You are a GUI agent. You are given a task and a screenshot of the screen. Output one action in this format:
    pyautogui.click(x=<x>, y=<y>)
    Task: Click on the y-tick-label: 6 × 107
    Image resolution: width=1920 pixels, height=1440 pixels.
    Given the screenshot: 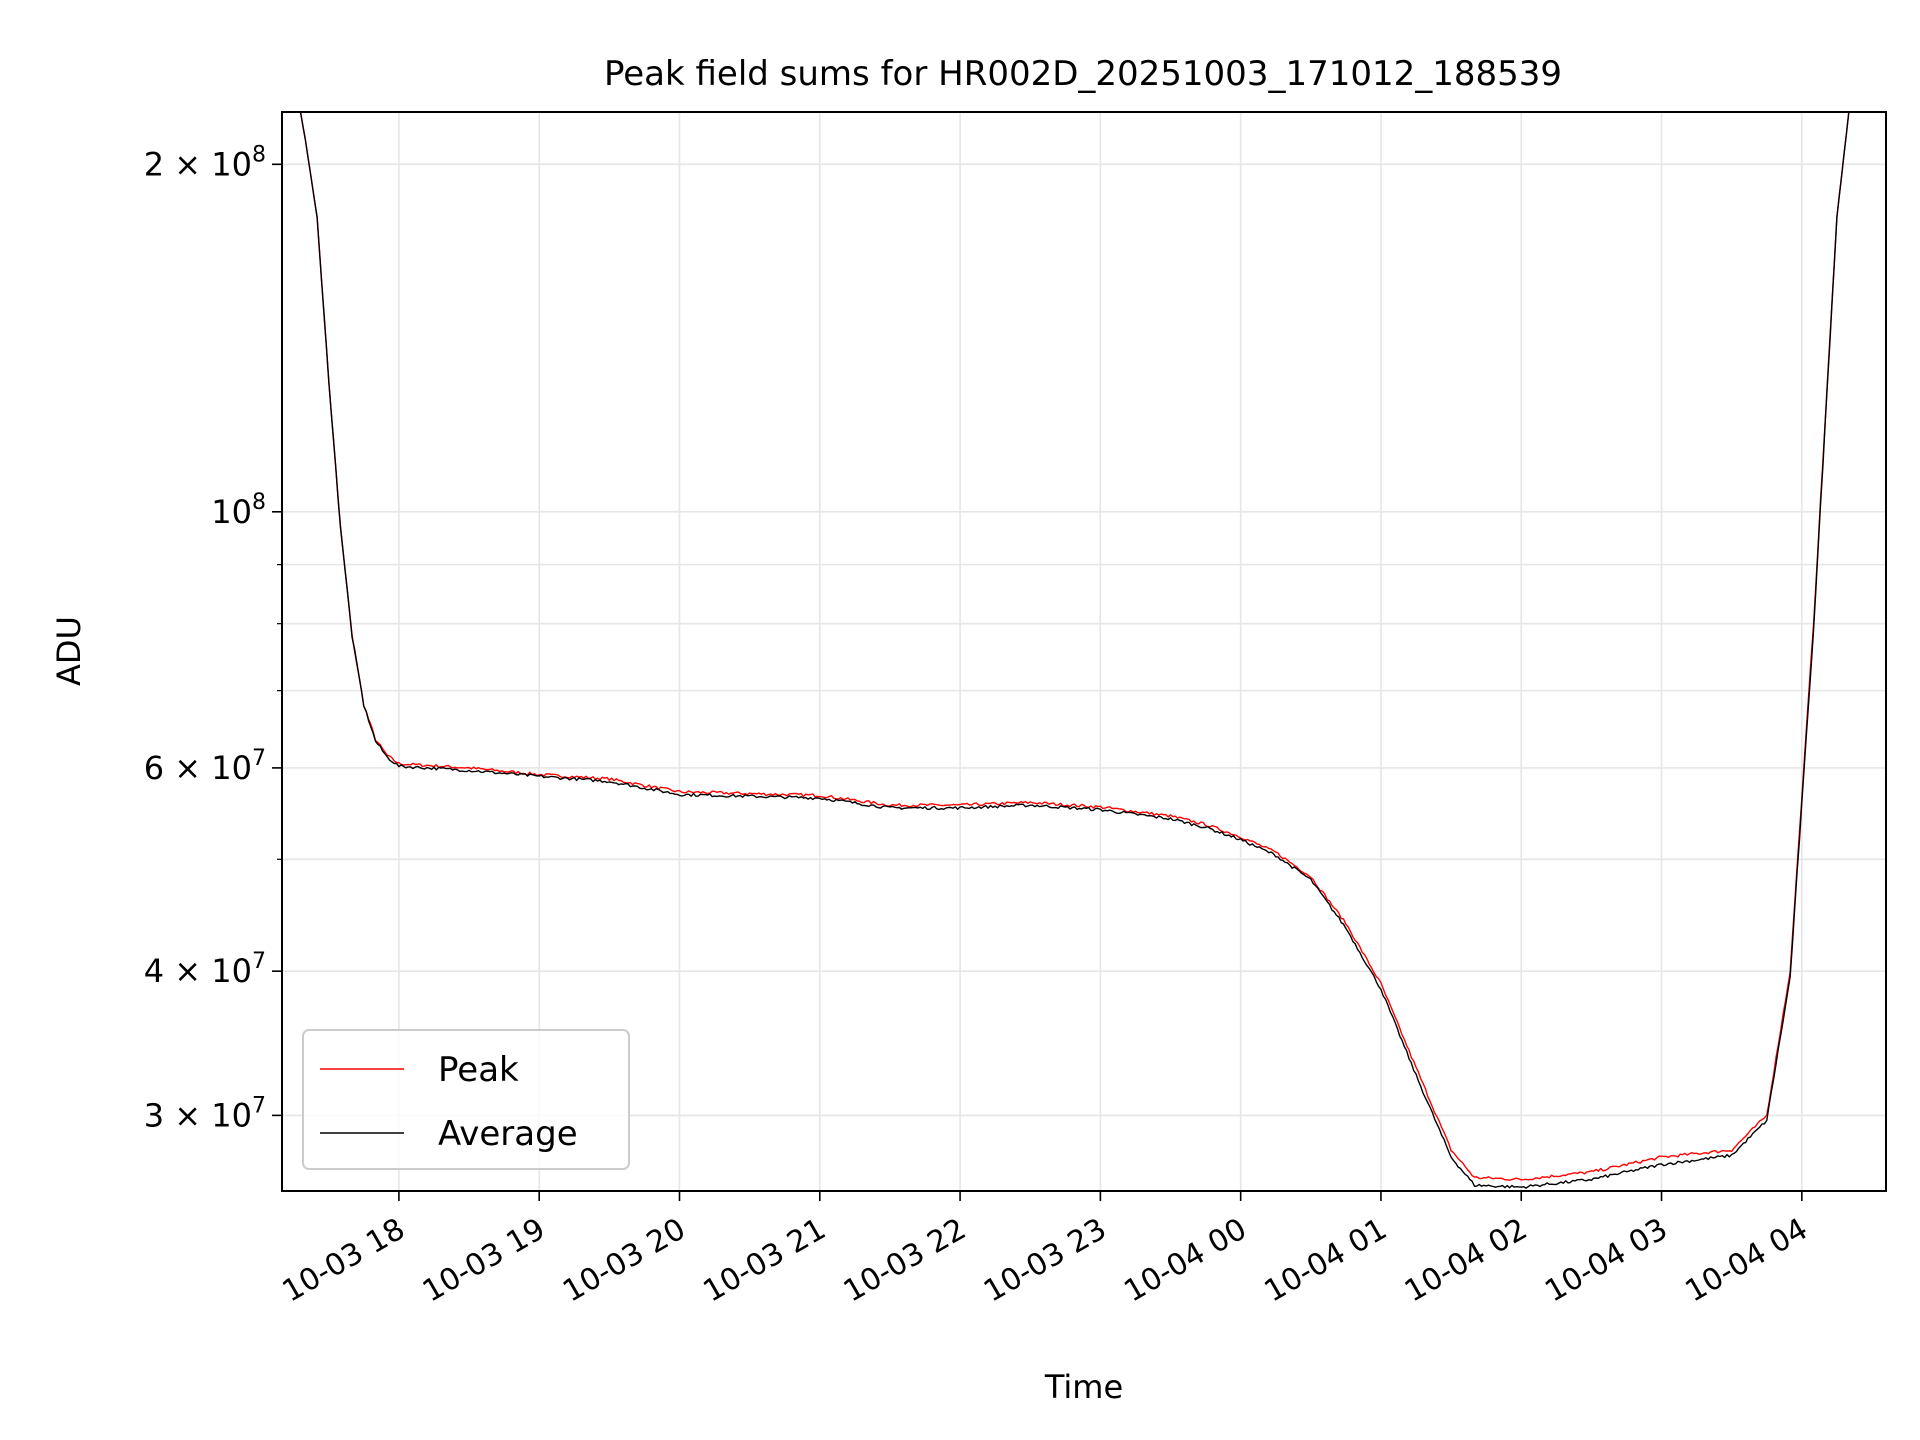 What is the action you would take?
    pyautogui.click(x=205, y=766)
    